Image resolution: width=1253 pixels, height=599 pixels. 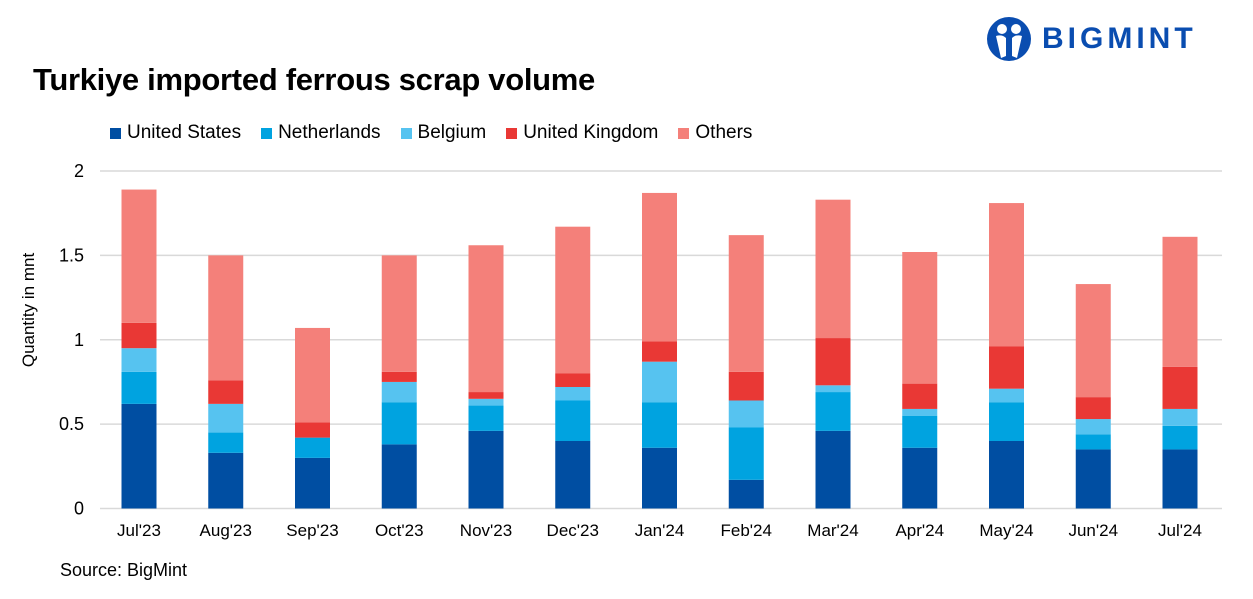 I want to click on x-tick-label: Mar'24, so click(x=832, y=530).